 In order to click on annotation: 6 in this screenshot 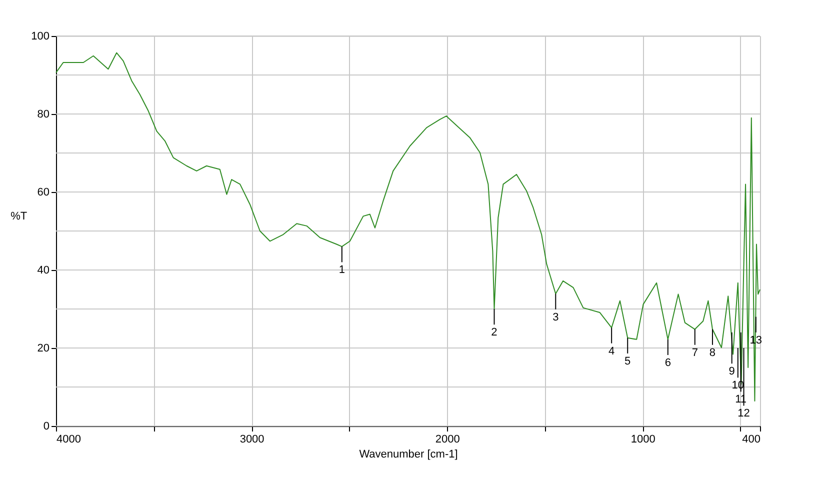, I will do `click(667, 362)`.